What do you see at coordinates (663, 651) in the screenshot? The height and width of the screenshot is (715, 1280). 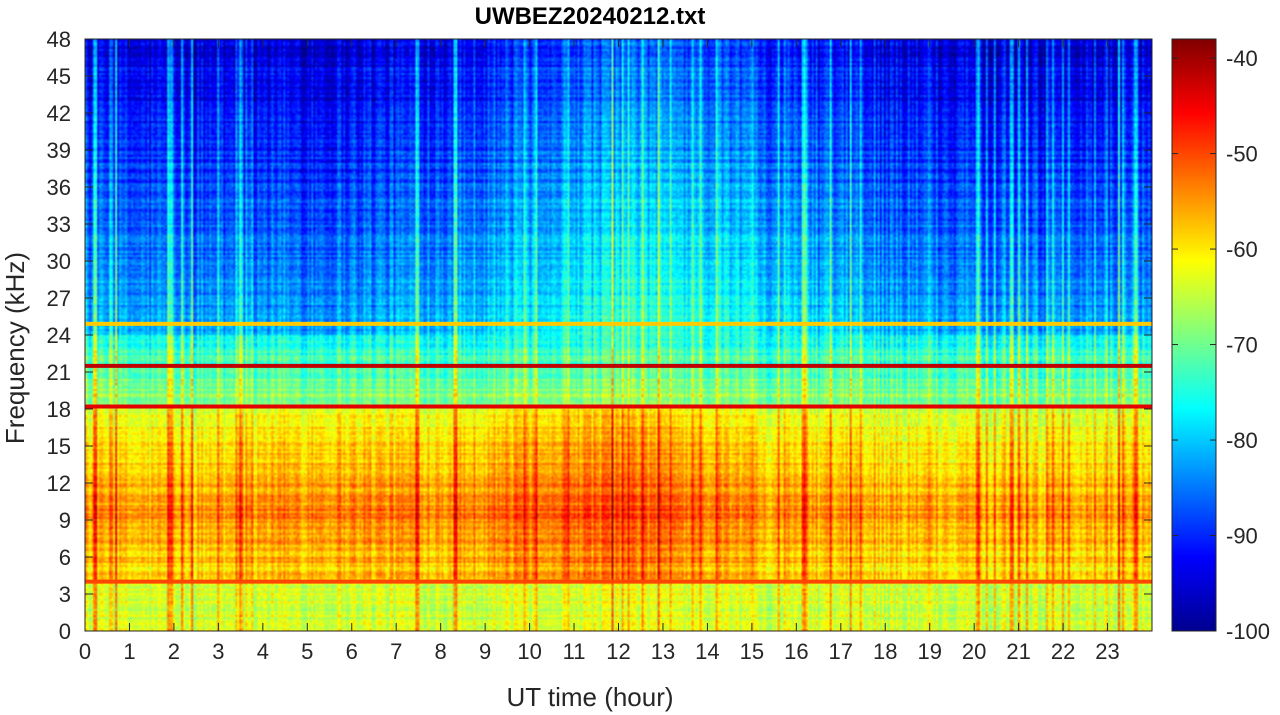 I see `x-tick-label: 13` at bounding box center [663, 651].